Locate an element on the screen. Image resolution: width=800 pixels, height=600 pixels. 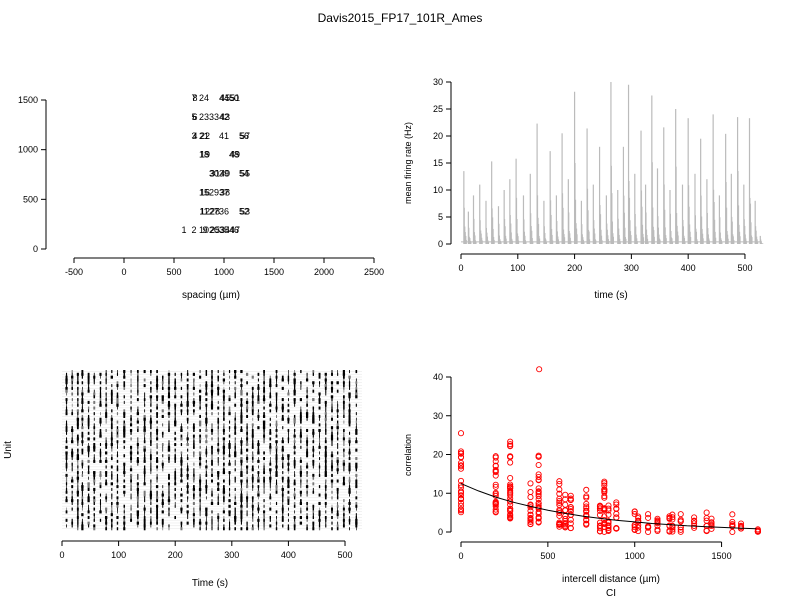
p2-y-tick-label: 25 is located at coordinates (438, 109).